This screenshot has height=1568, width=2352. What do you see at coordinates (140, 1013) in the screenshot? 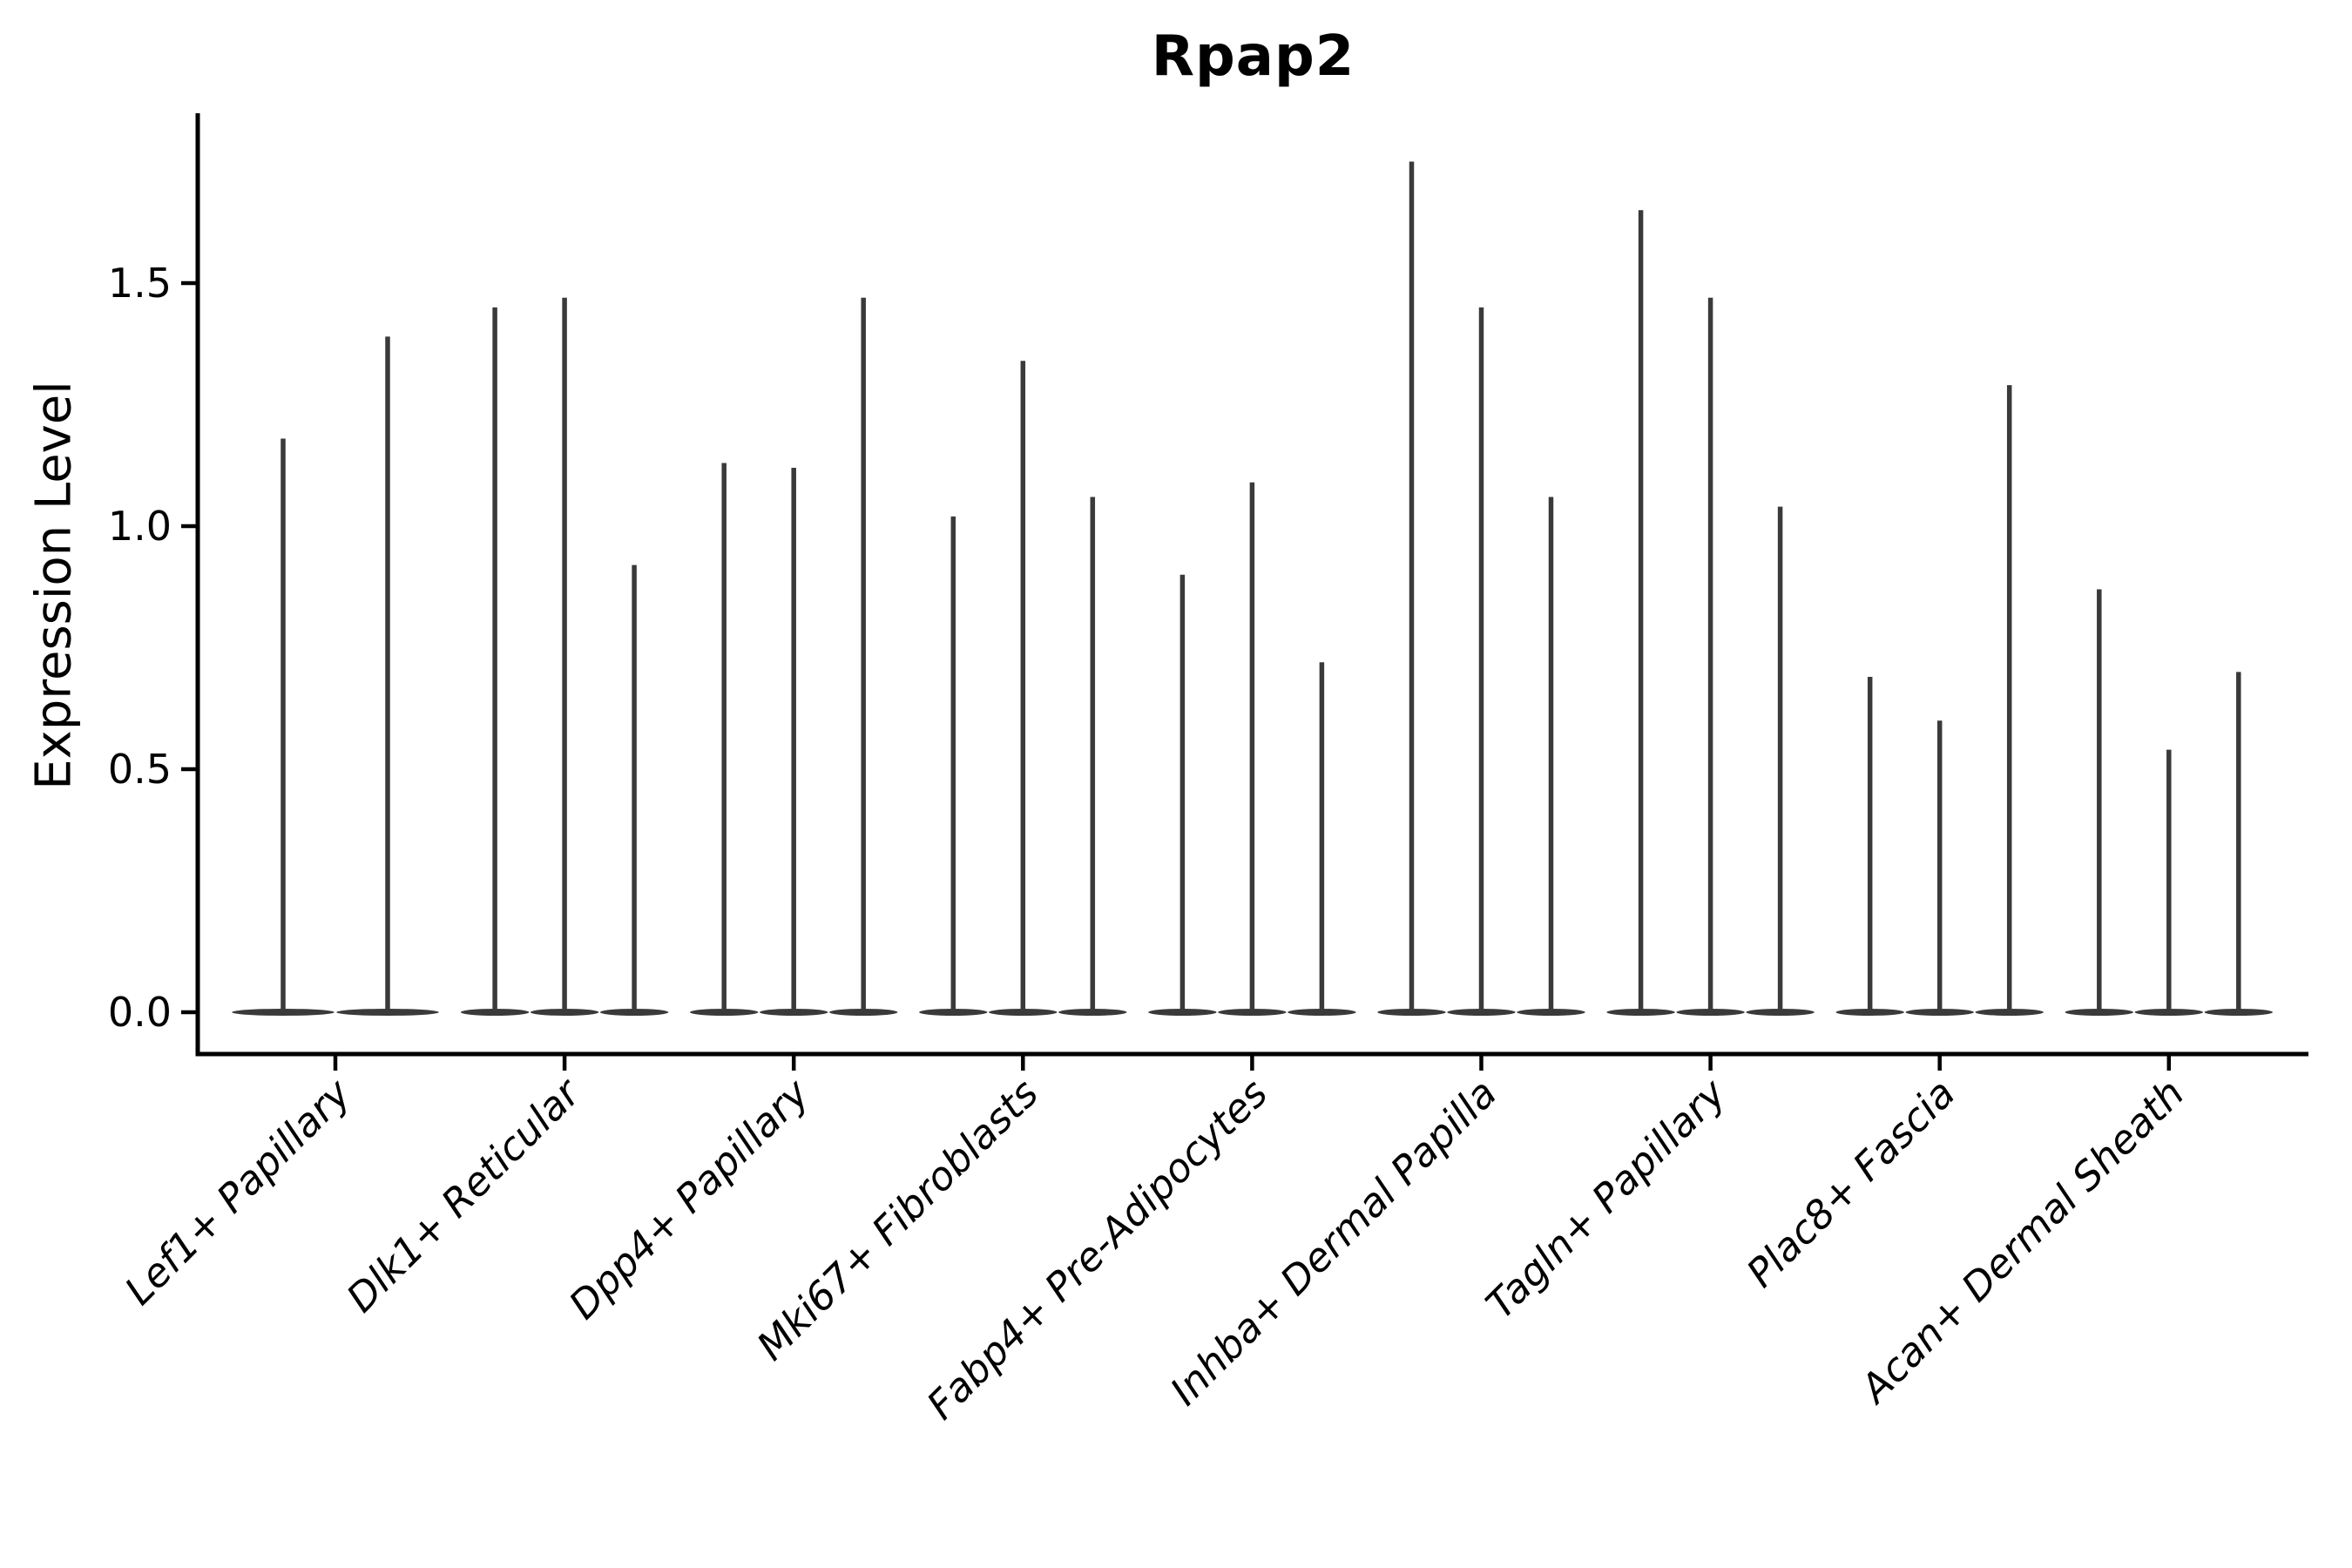
I see `y-tick-label: 0.0` at bounding box center [140, 1013].